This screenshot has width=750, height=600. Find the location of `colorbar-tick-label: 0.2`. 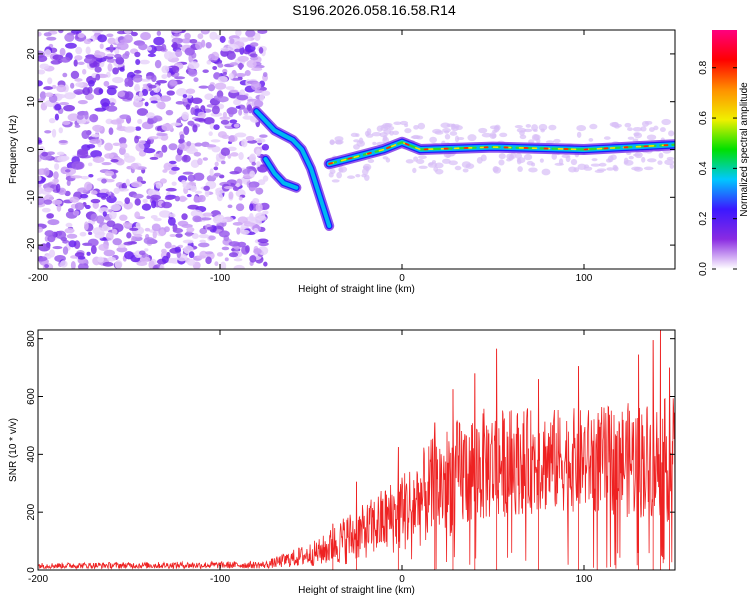

colorbar-tick-label: 0.2 is located at coordinates (703, 218).